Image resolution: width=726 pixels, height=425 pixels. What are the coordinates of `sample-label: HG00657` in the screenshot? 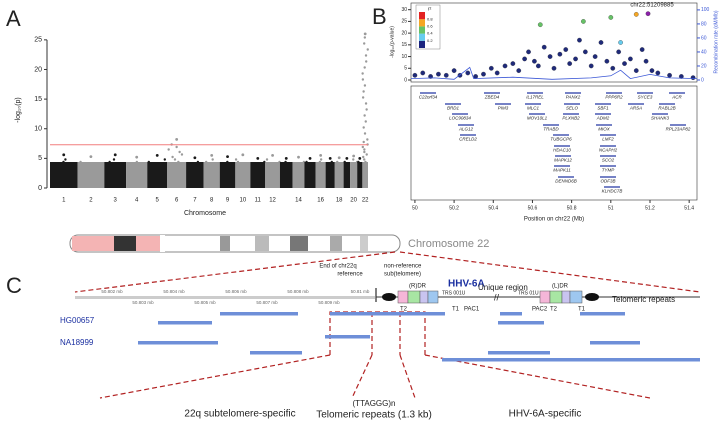 It's located at (77, 320).